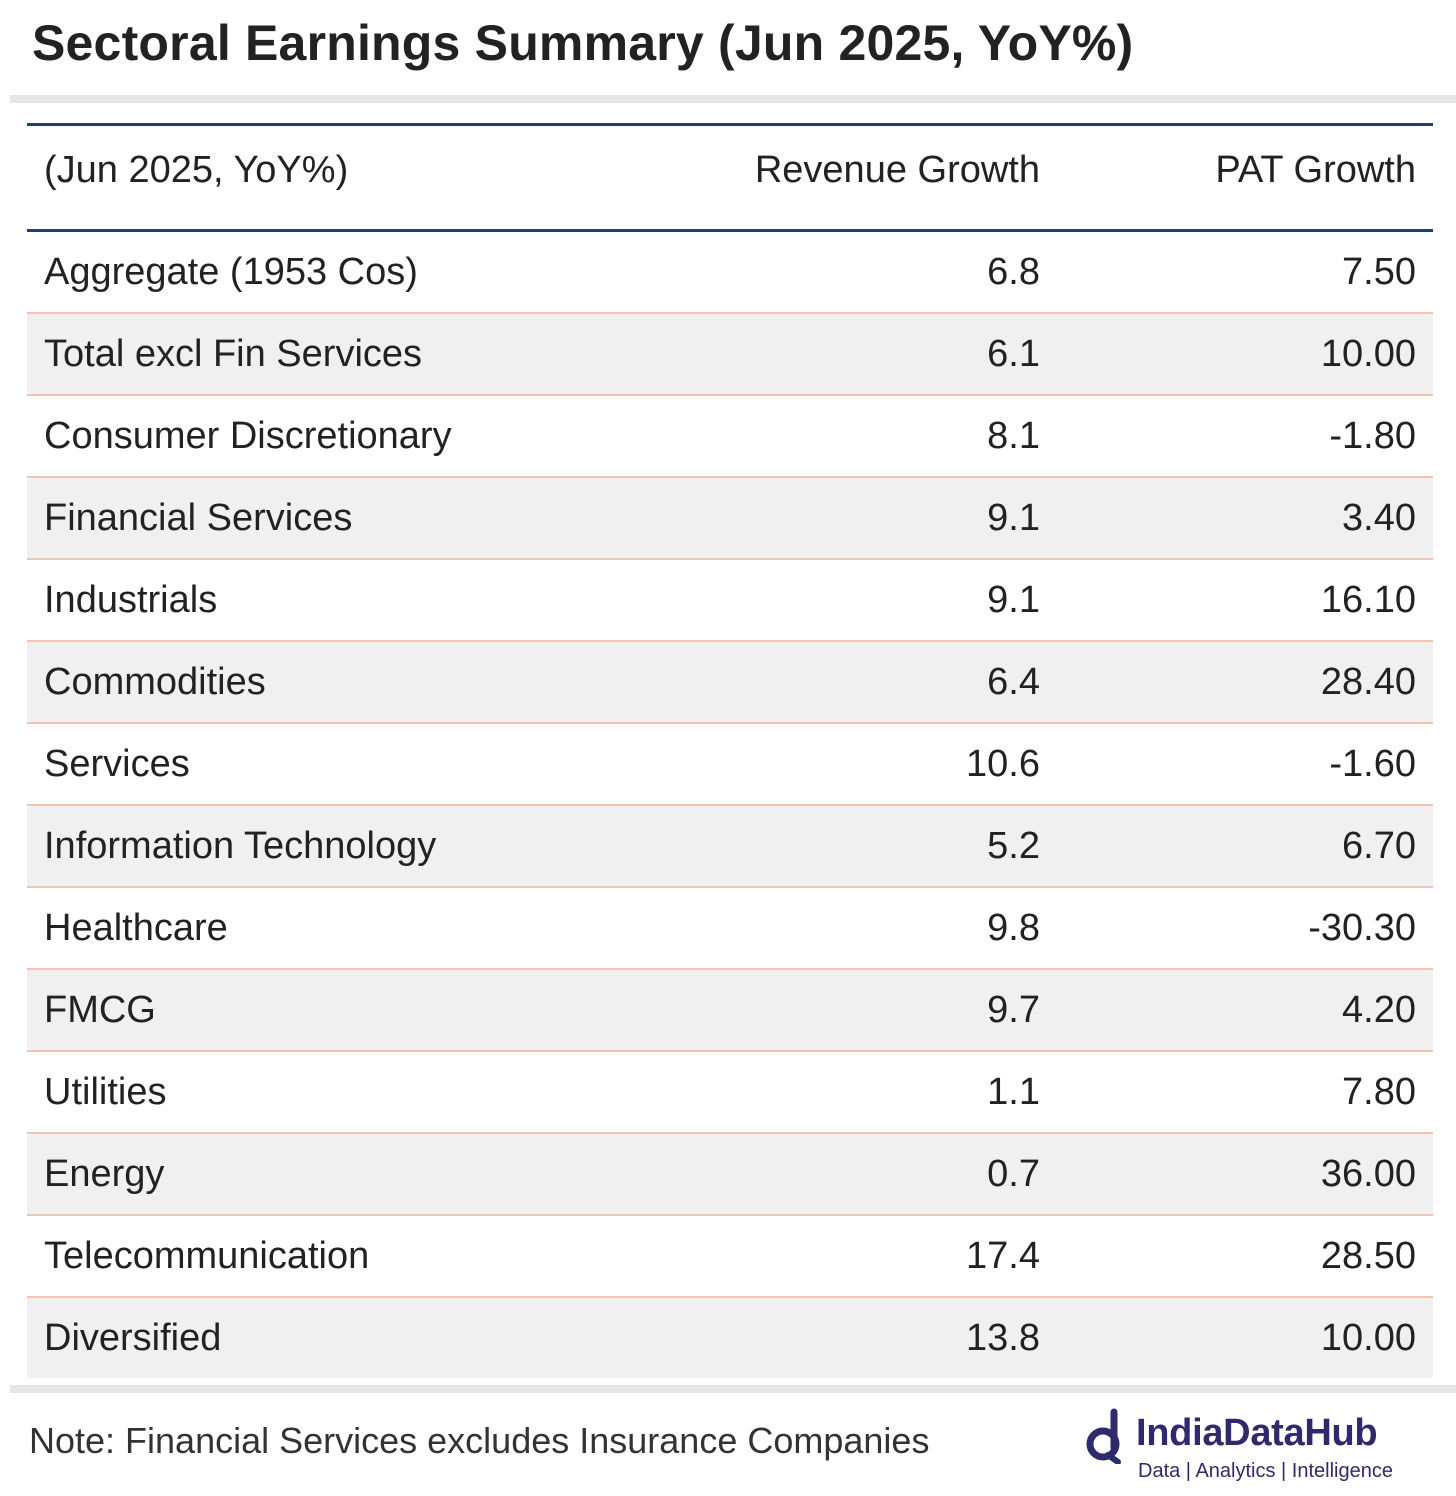  Describe the element at coordinates (730, 437) in the screenshot. I see `table-row: Consumer Discretionary 8.1 -1.80` at that location.